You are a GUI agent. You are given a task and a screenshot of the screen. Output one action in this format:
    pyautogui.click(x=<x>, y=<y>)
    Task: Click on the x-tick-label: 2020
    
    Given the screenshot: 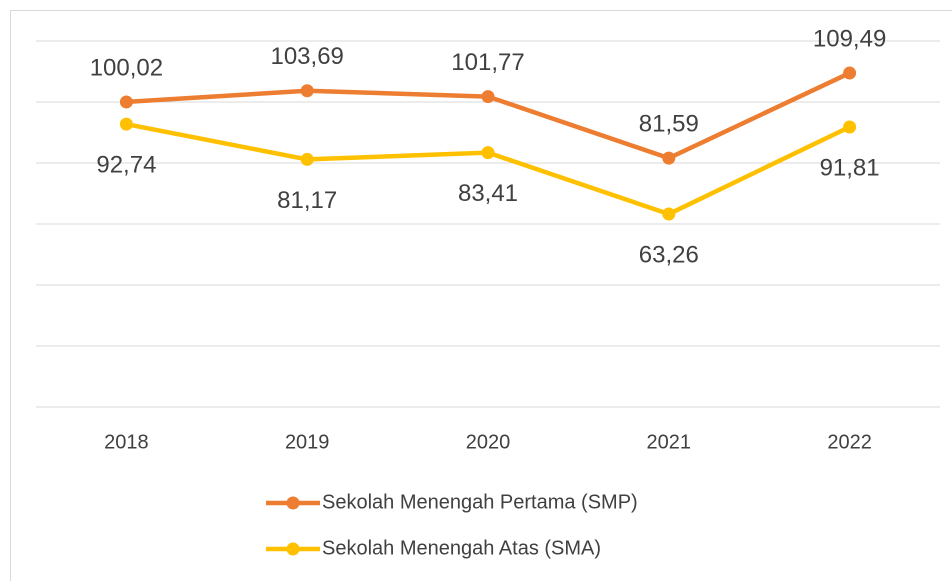 What is the action you would take?
    pyautogui.click(x=488, y=442)
    